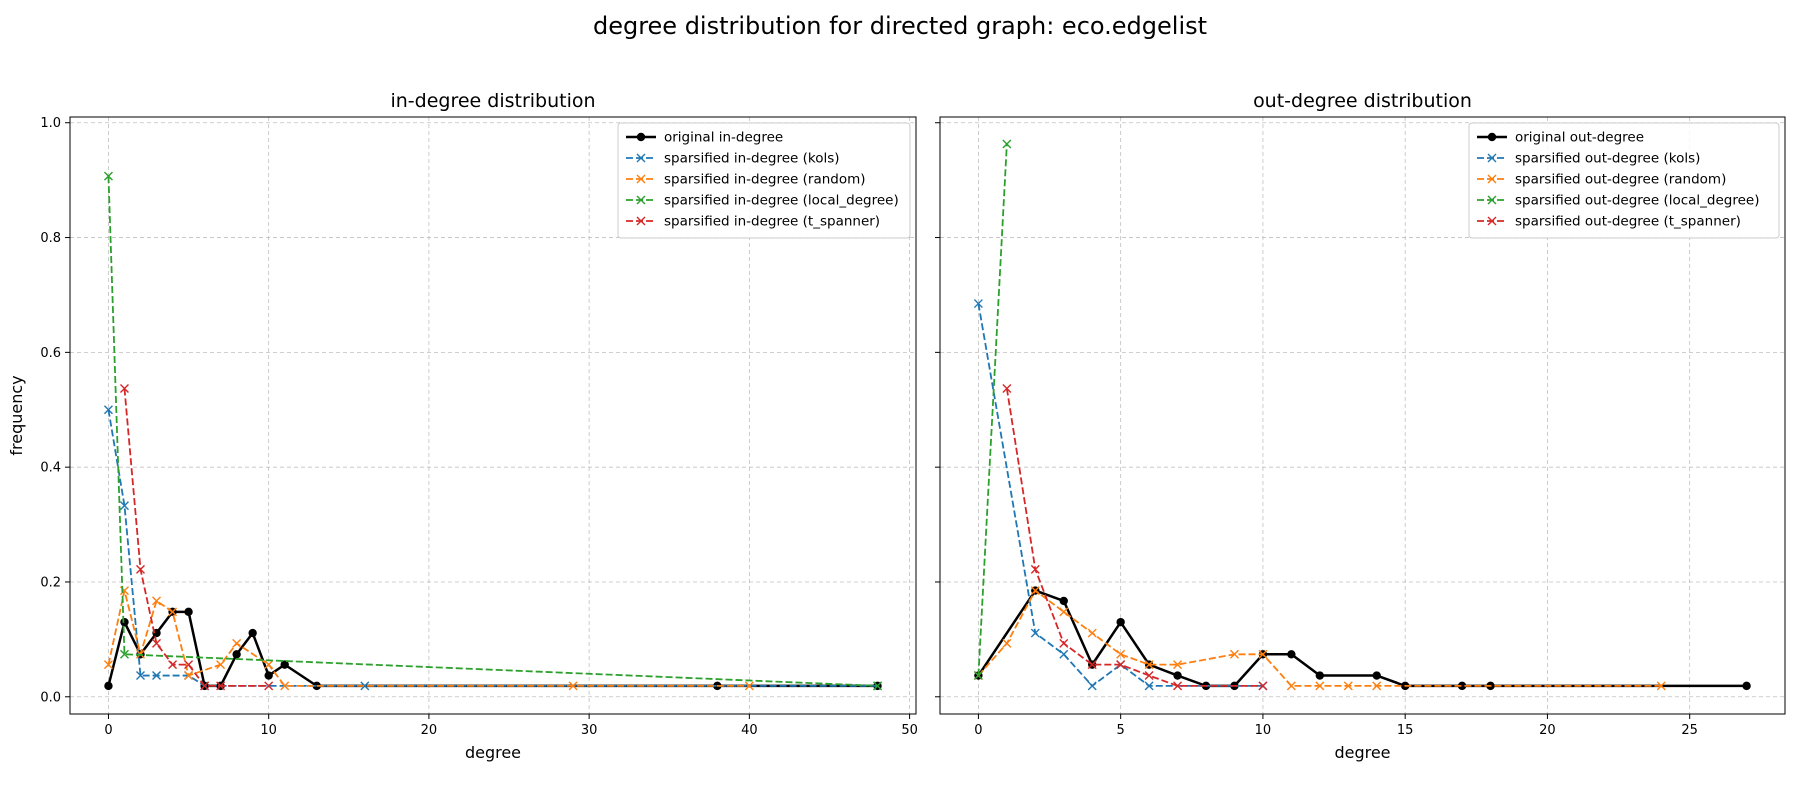 This screenshot has width=1800, height=800. I want to click on chart1-legend-label-1: sparsified out-degree (kols), so click(1607, 159).